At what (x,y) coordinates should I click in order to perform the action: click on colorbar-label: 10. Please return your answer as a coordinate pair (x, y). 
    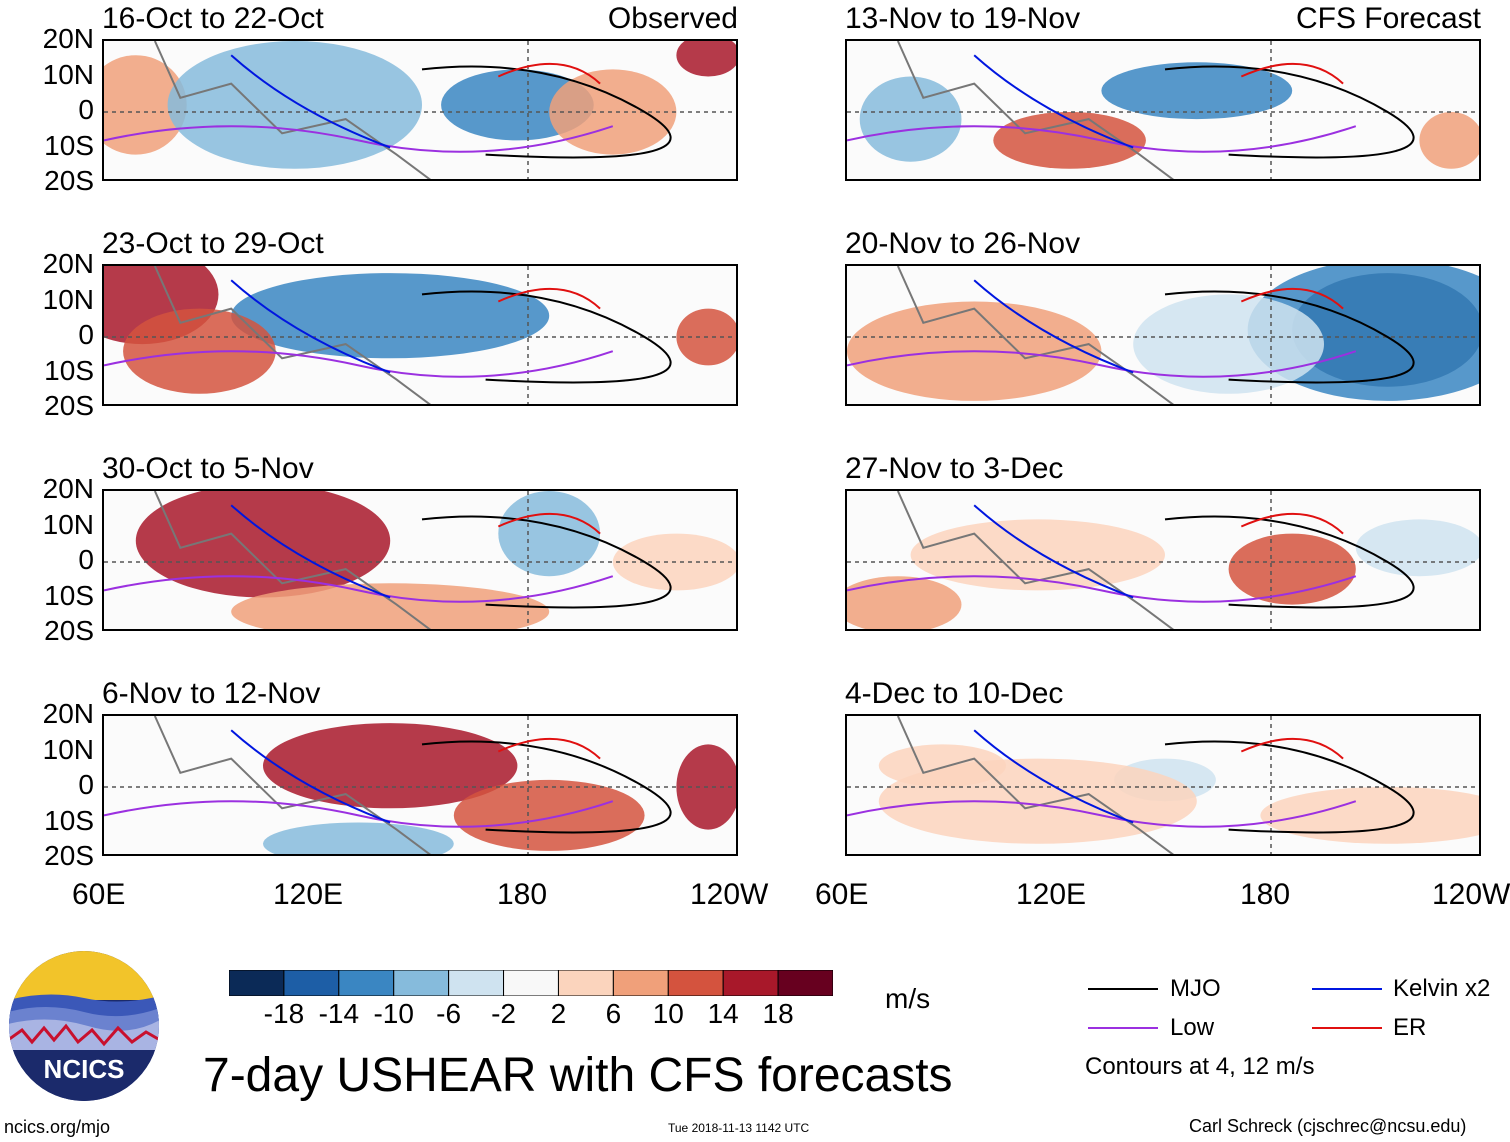
    Looking at the image, I should click on (668, 1013).